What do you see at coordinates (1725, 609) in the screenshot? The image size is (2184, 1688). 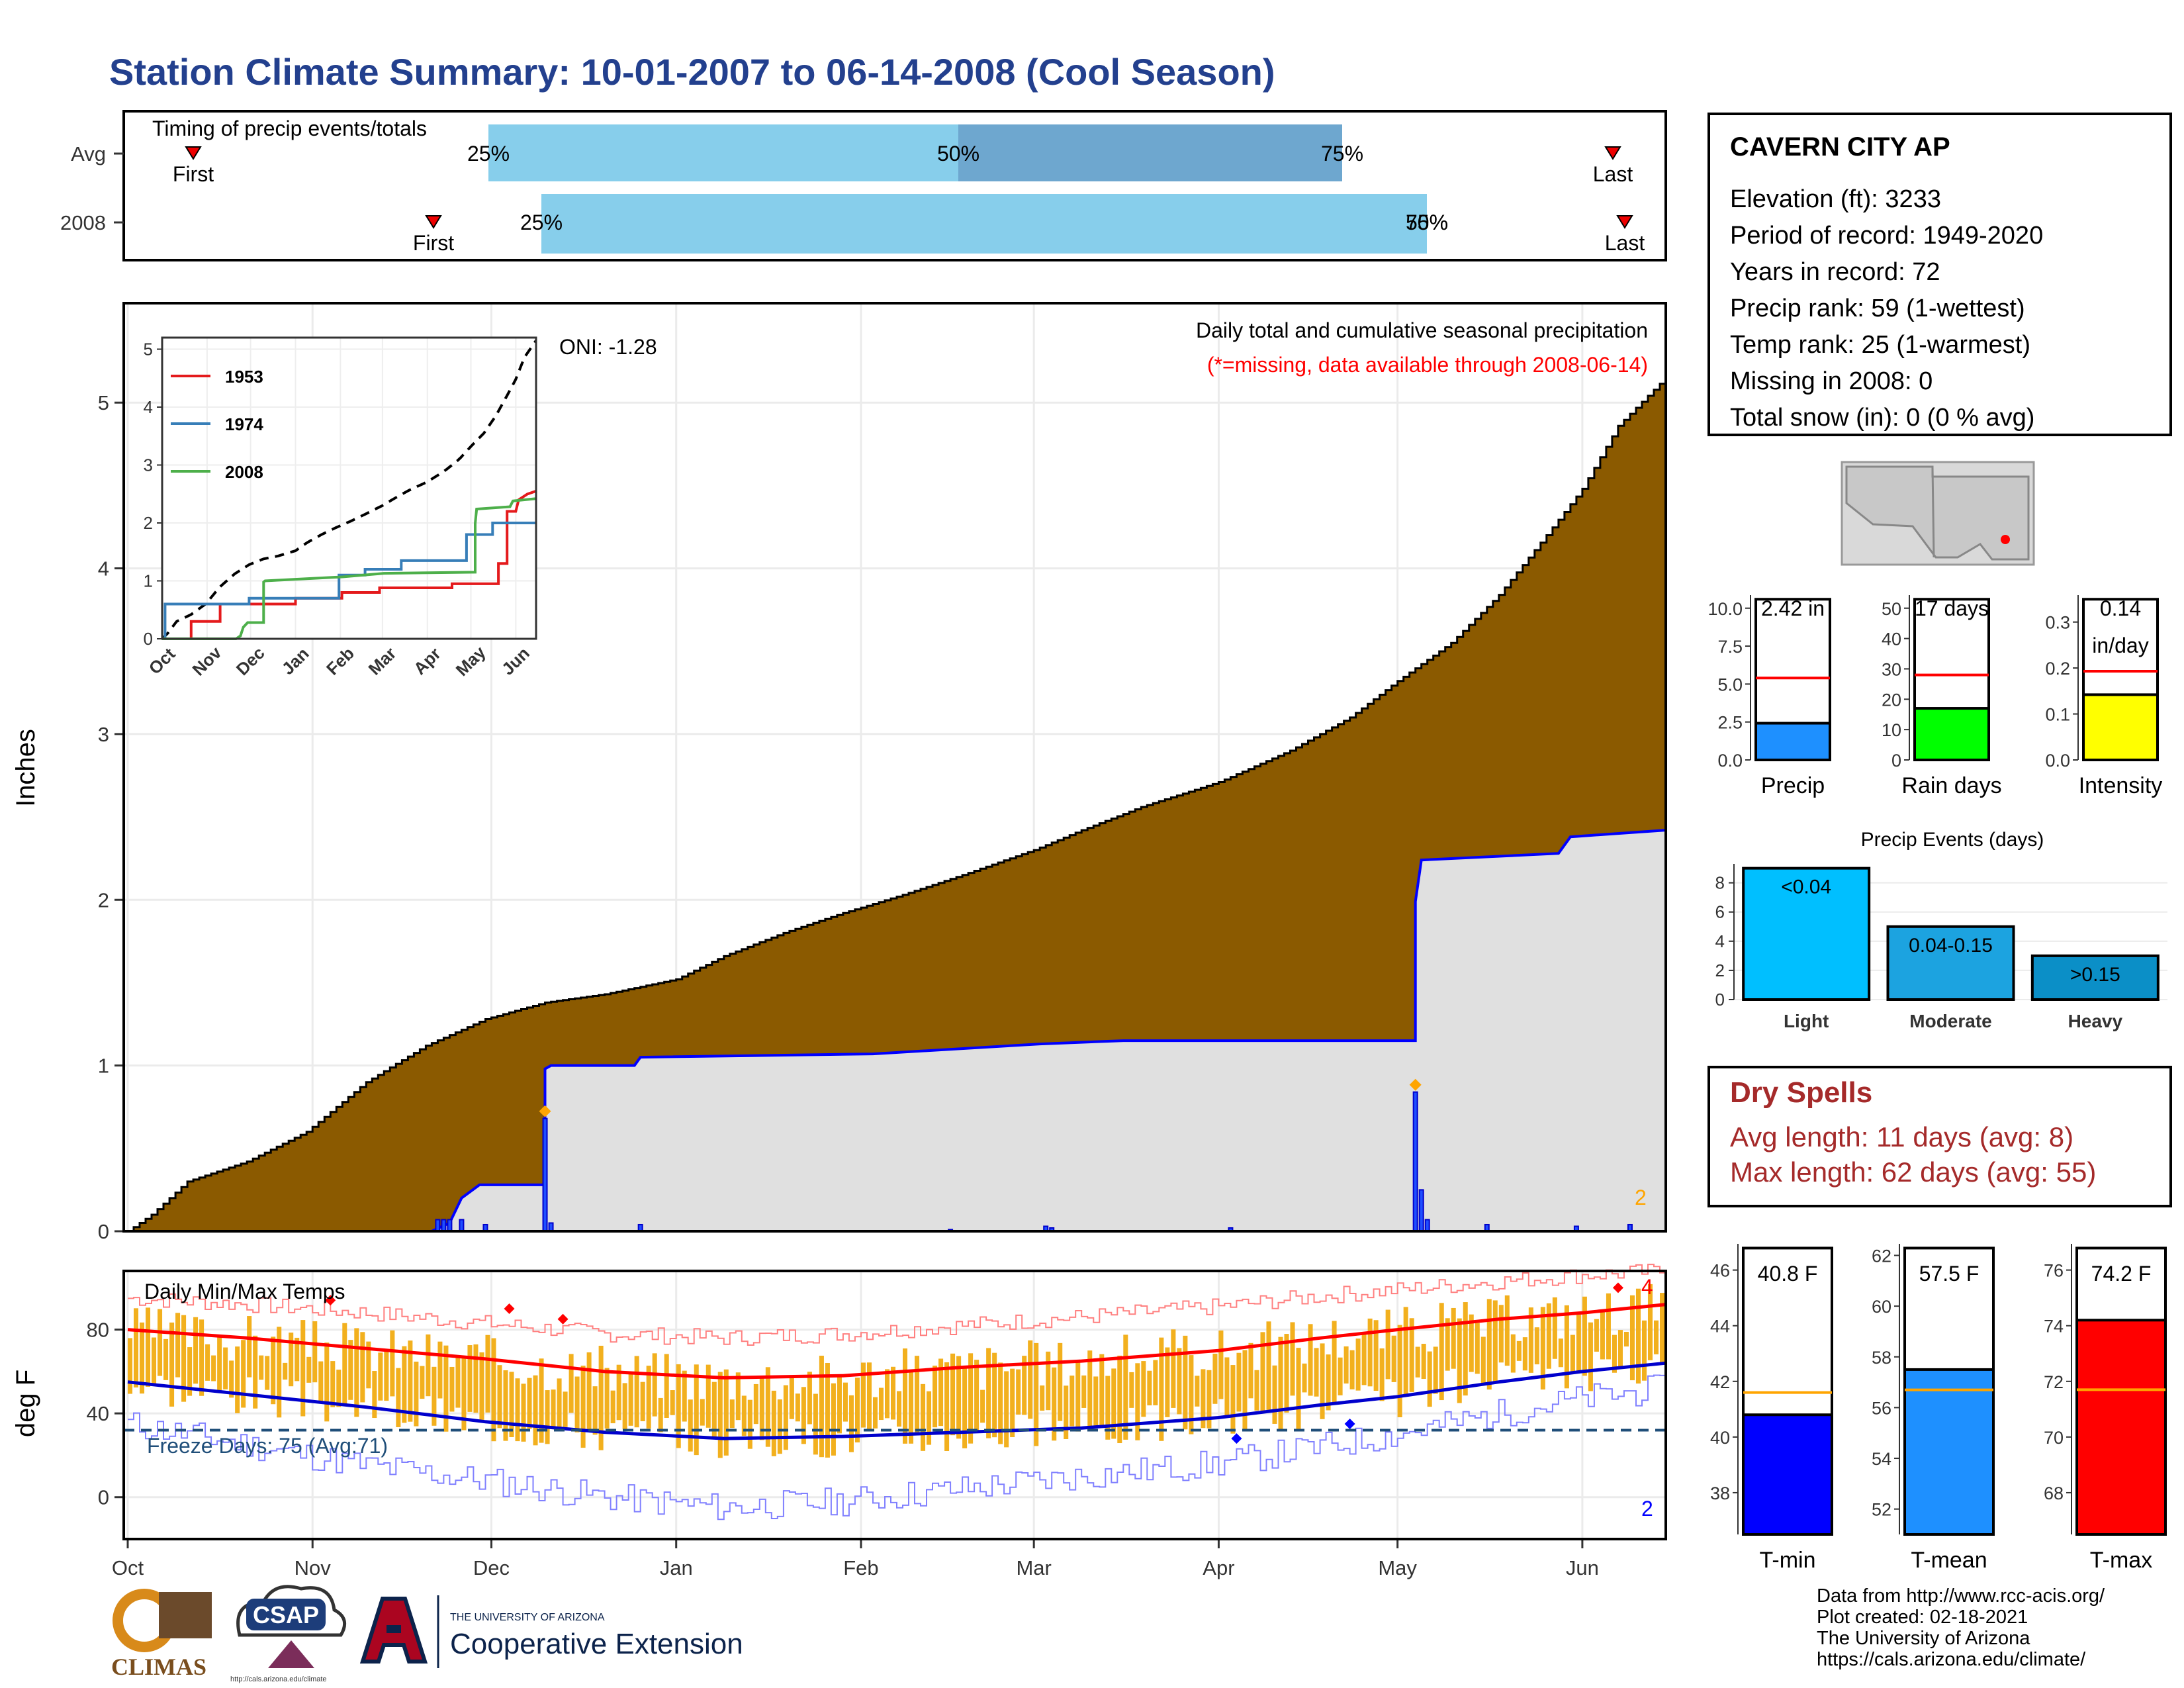 I see `stat-ytick-label: 10.0` at bounding box center [1725, 609].